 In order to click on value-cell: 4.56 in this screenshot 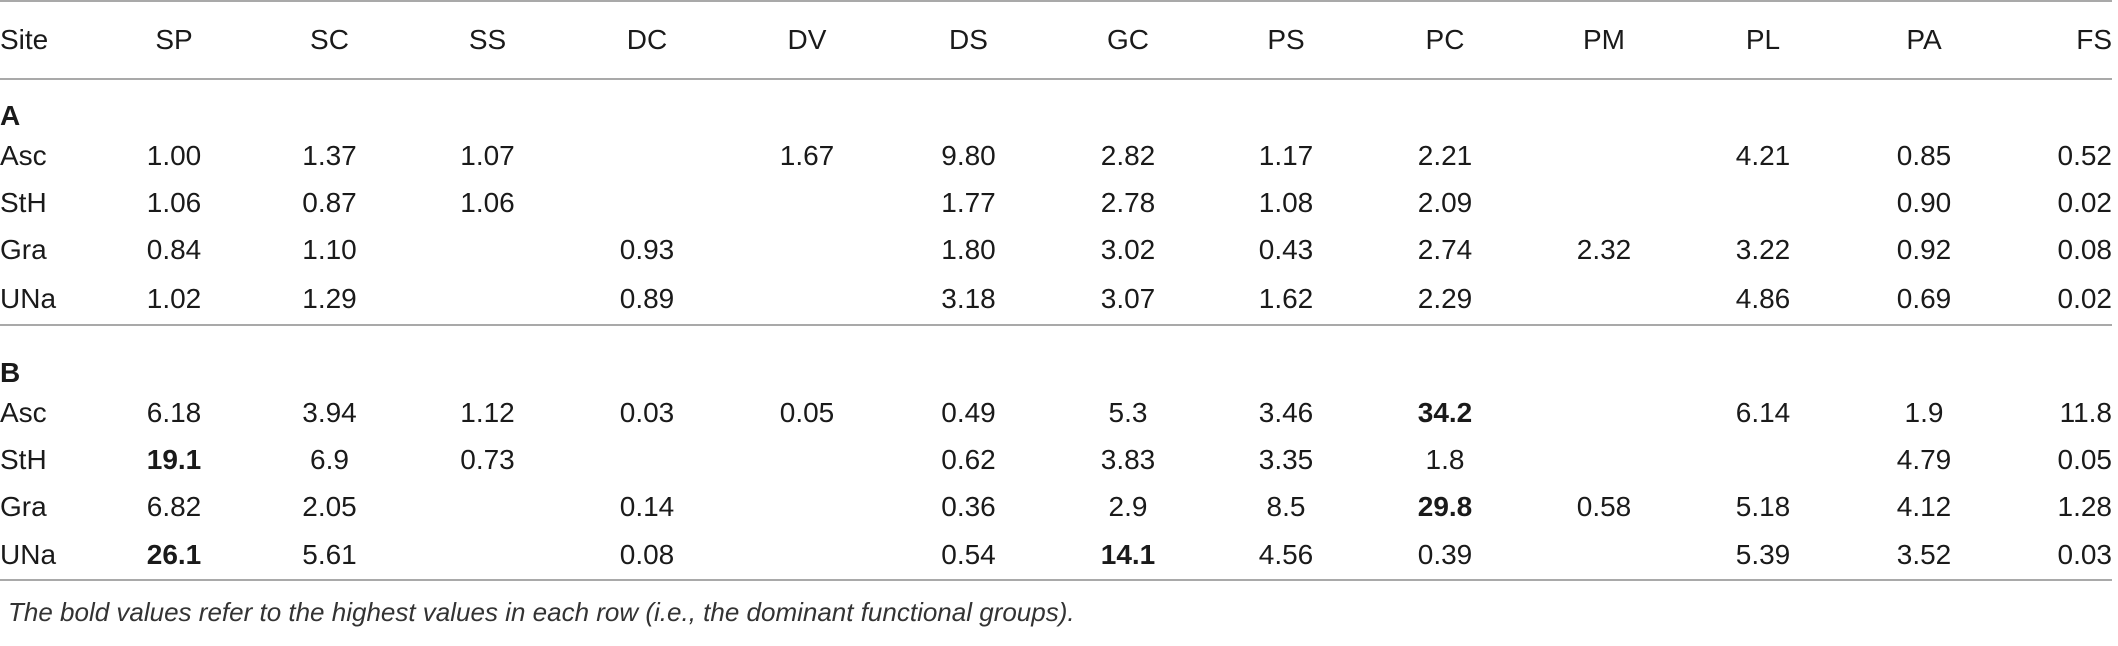, I will do `click(1286, 554)`.